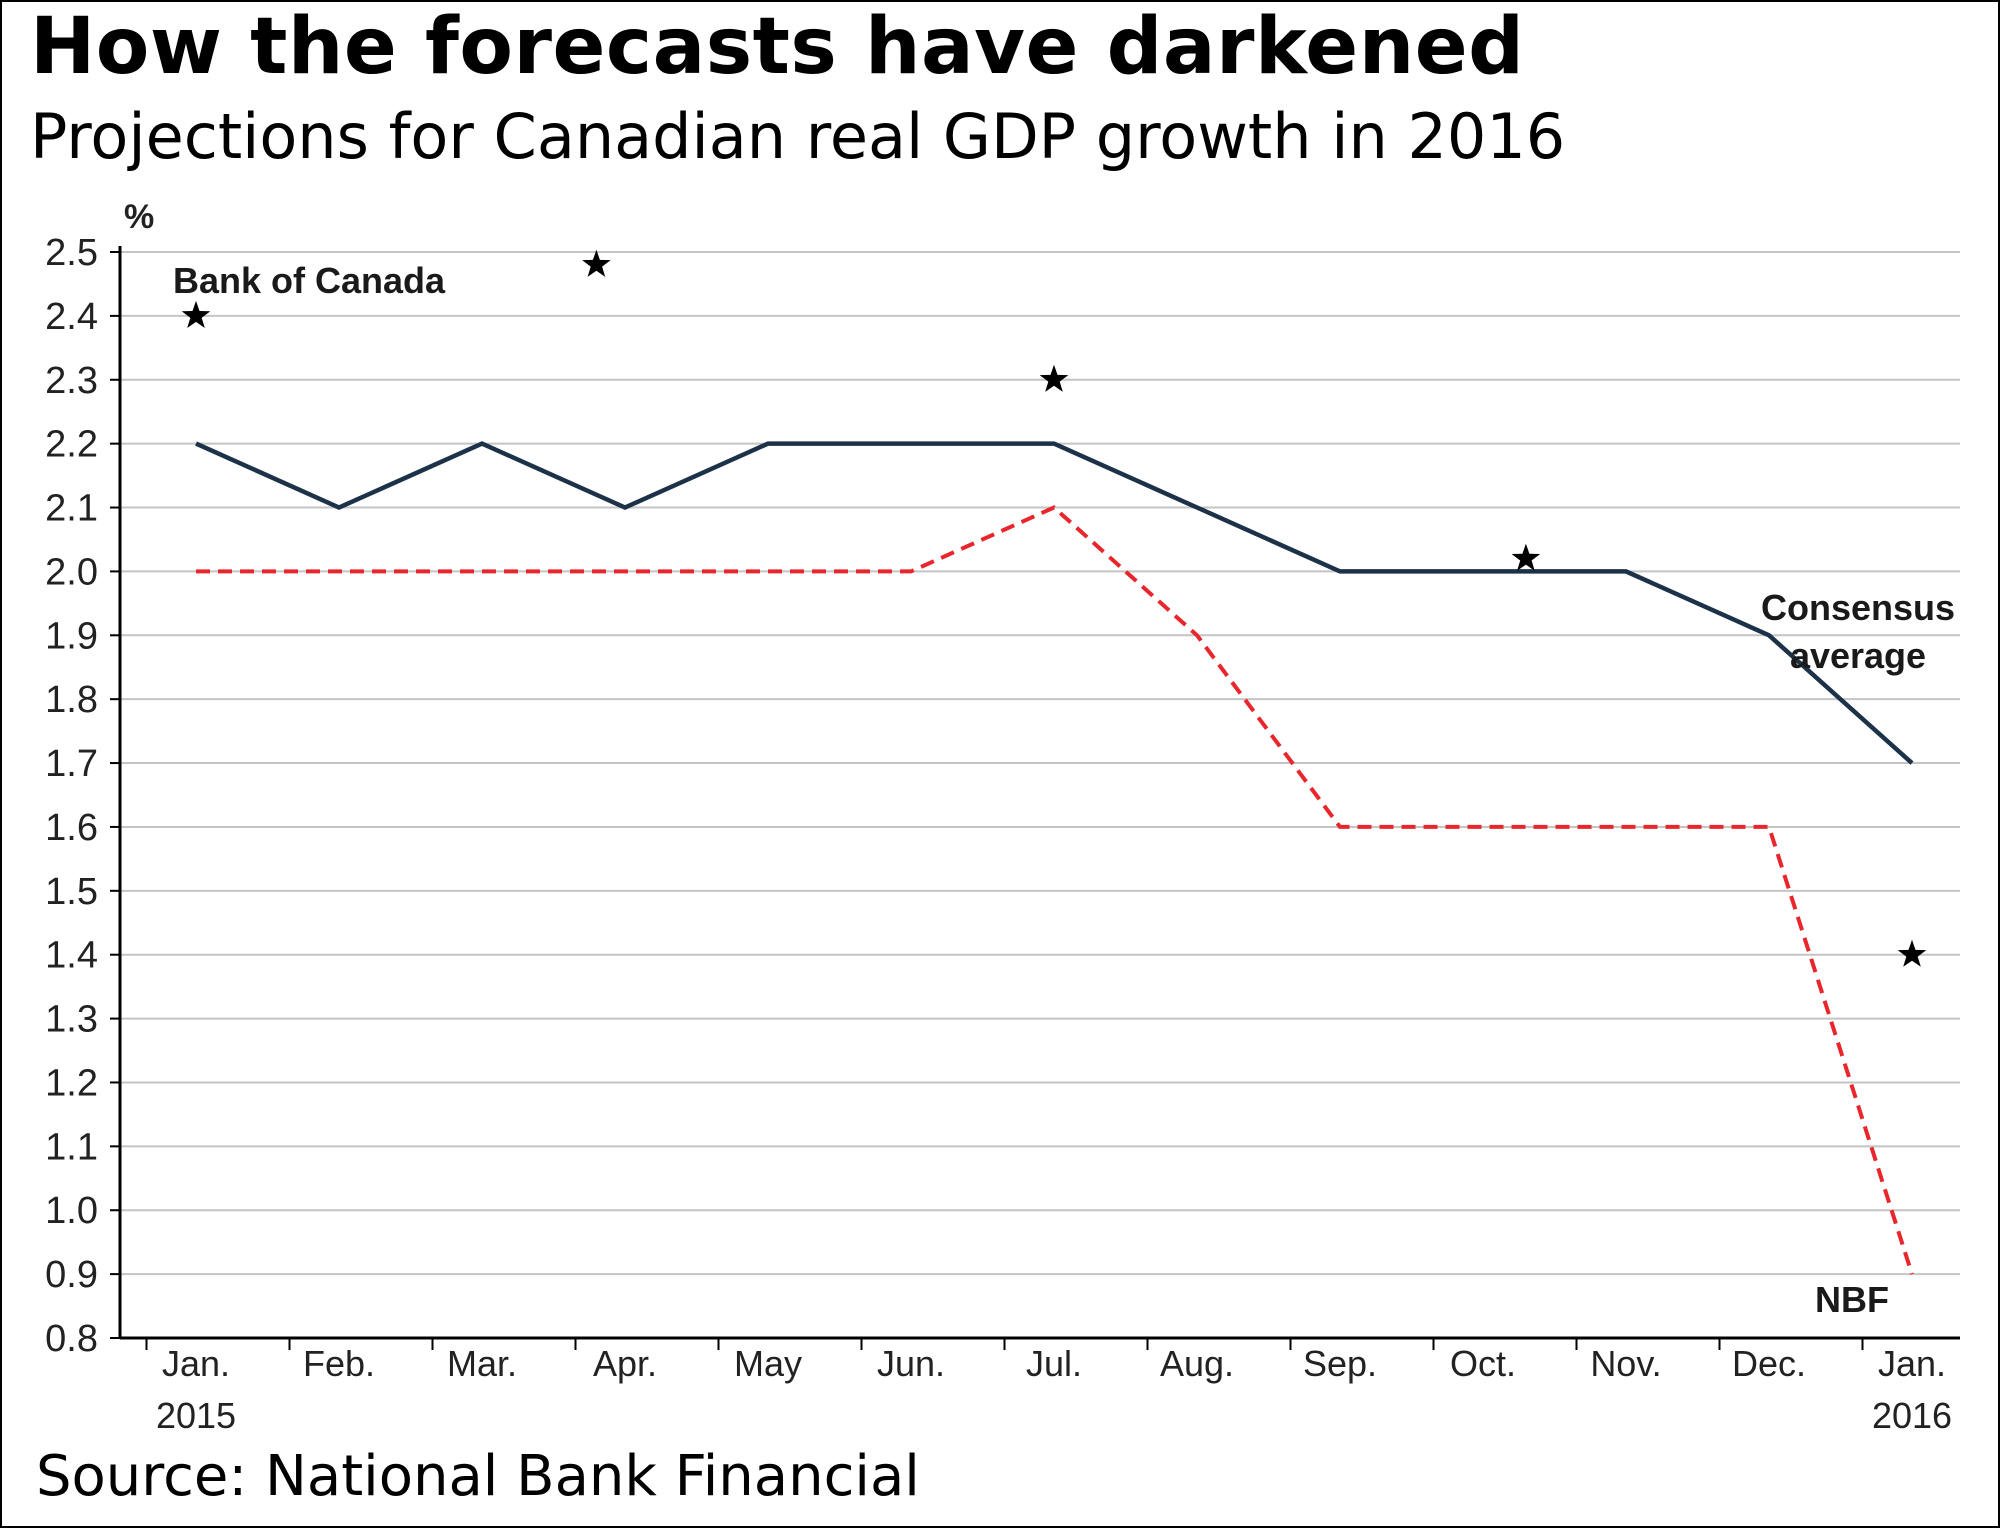 This screenshot has height=1528, width=2000. I want to click on x-tick-label: Mar., so click(482, 1363).